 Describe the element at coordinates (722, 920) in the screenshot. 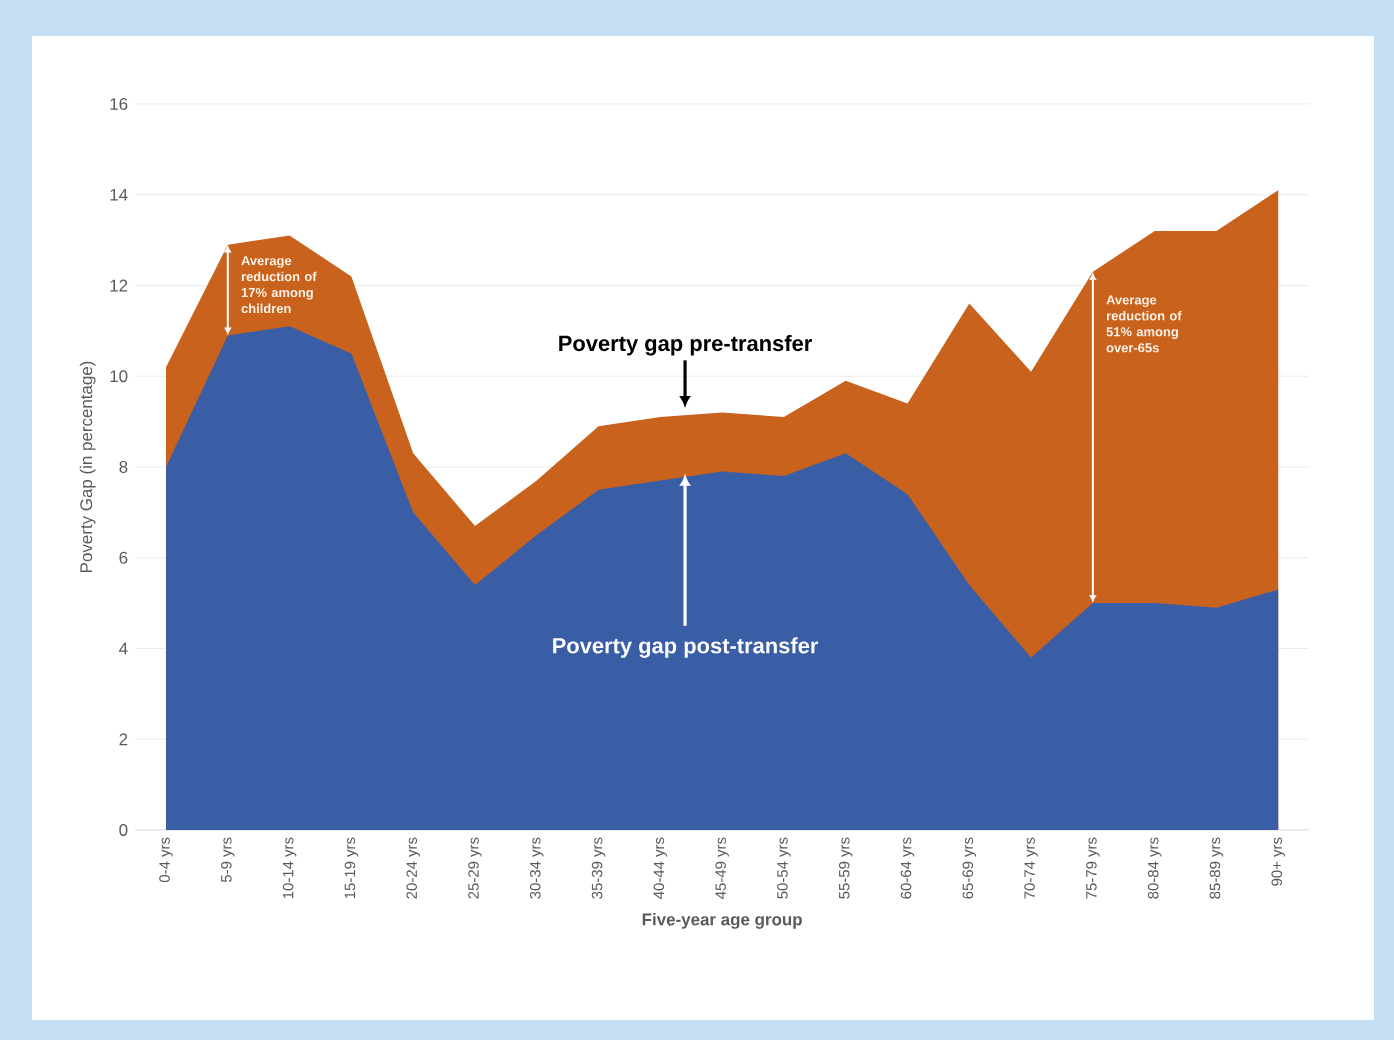

I see `x-axis-title: Five-year age group` at that location.